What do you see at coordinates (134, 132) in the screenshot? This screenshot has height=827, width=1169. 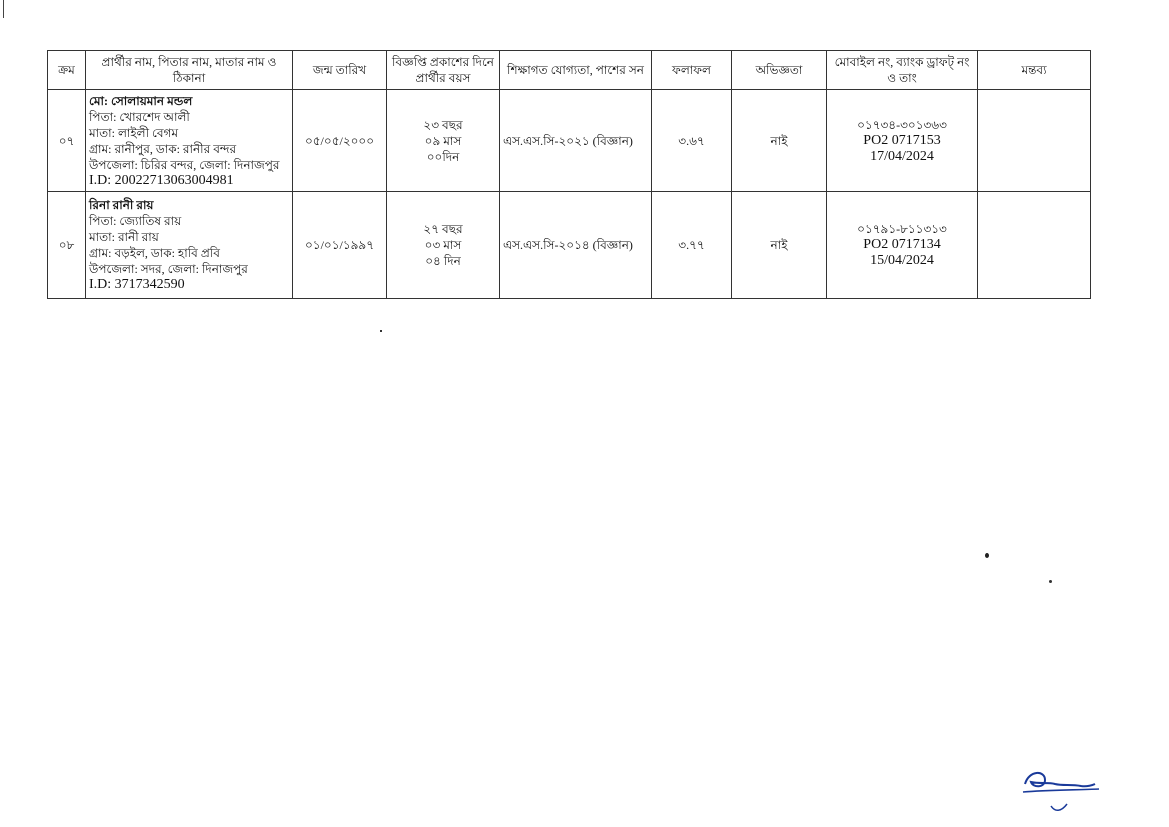 I see `mother-name: মাতা: লাইলী বেগম` at bounding box center [134, 132].